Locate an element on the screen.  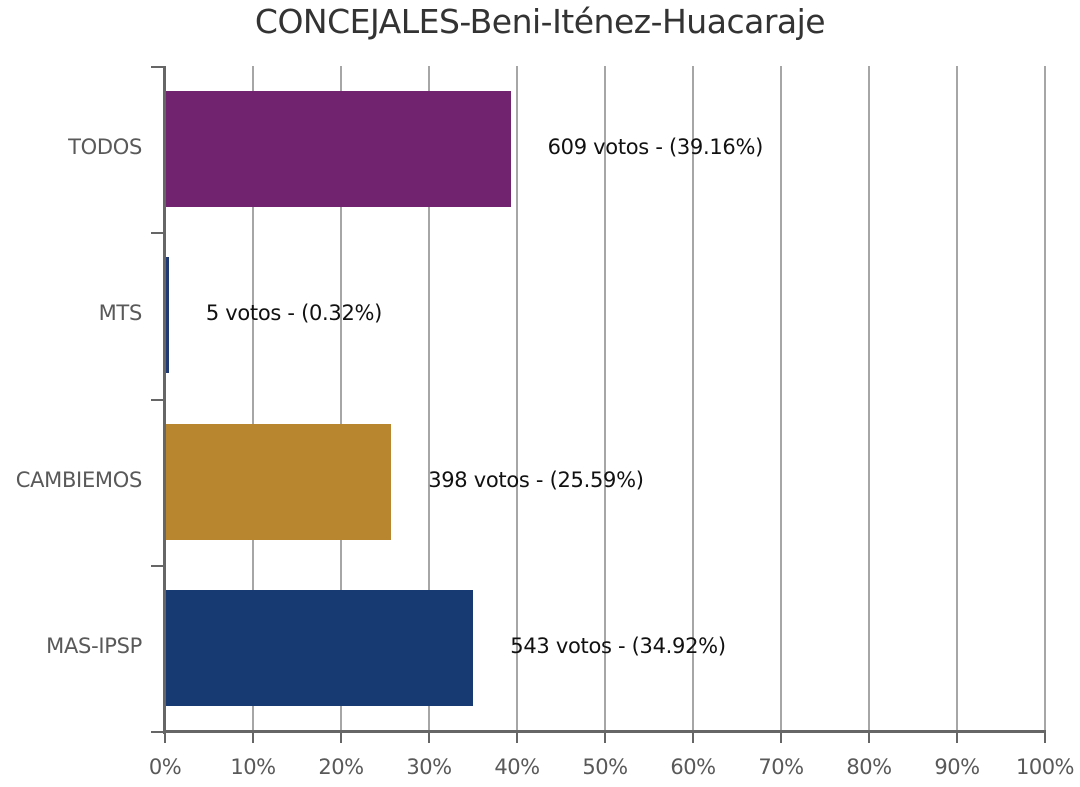
x-tick-label: 90% is located at coordinates (957, 767).